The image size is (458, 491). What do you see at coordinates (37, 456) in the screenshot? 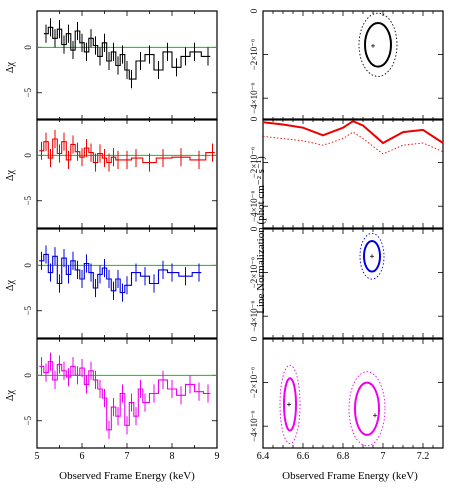
I see `left-x-tick-label: 5` at bounding box center [37, 456].